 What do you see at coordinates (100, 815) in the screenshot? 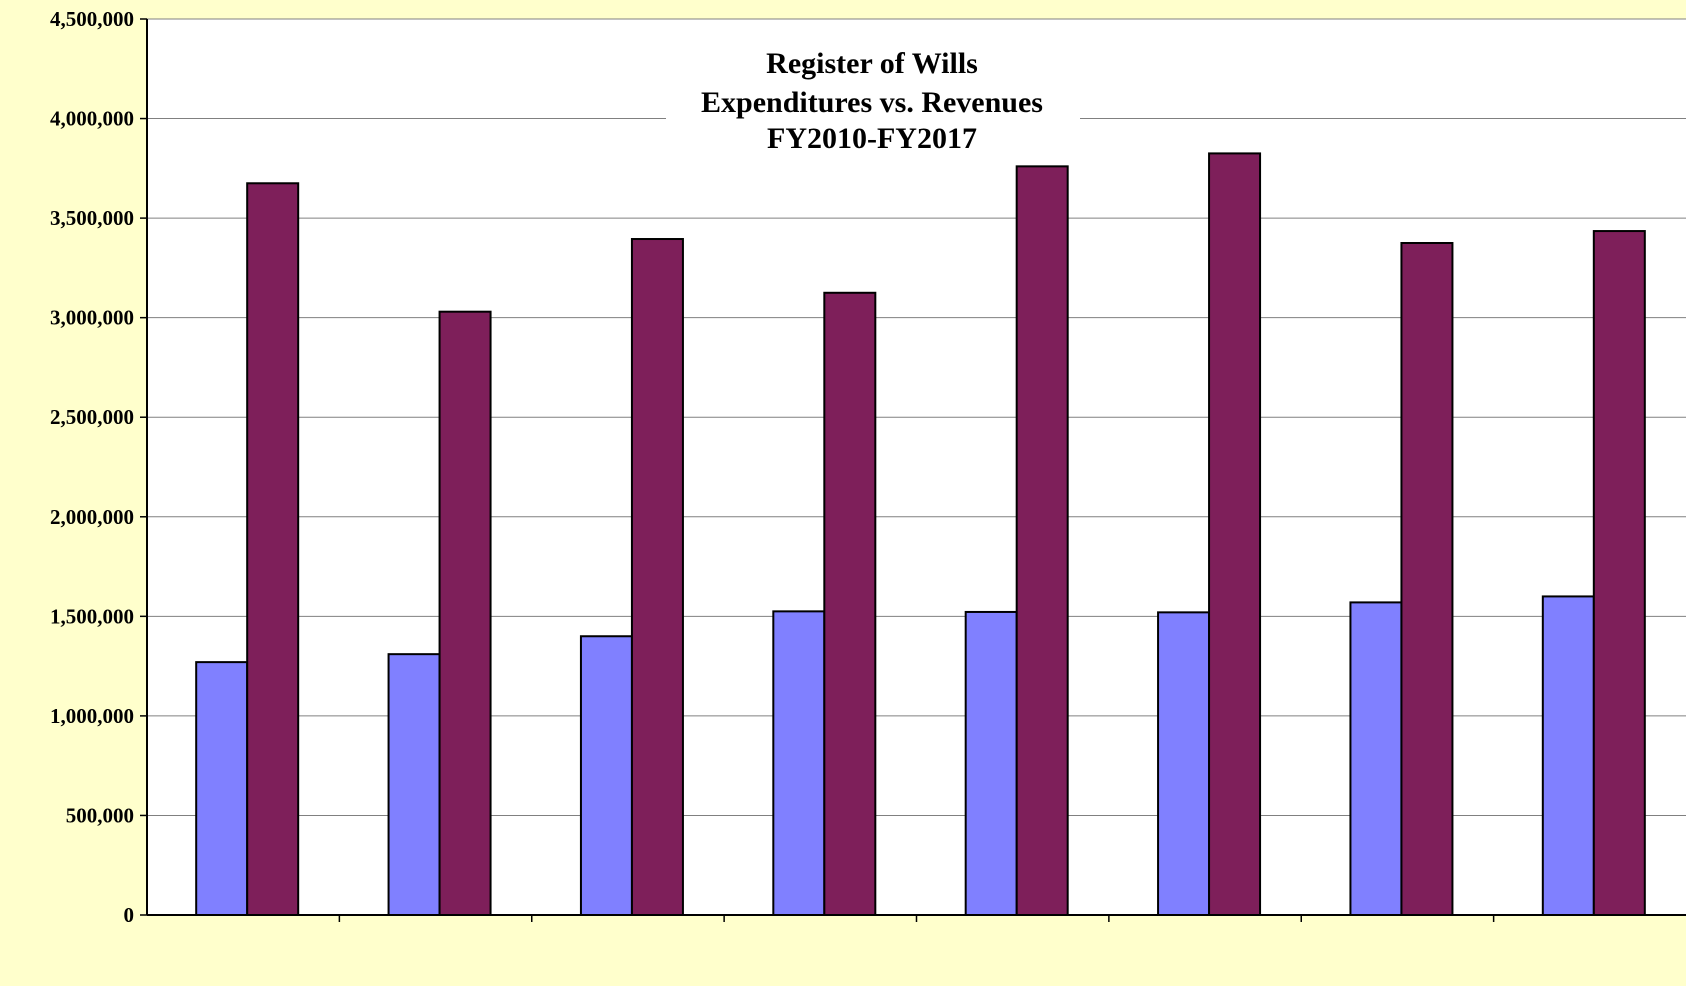
I see `y-tick-label: 500,000` at bounding box center [100, 815].